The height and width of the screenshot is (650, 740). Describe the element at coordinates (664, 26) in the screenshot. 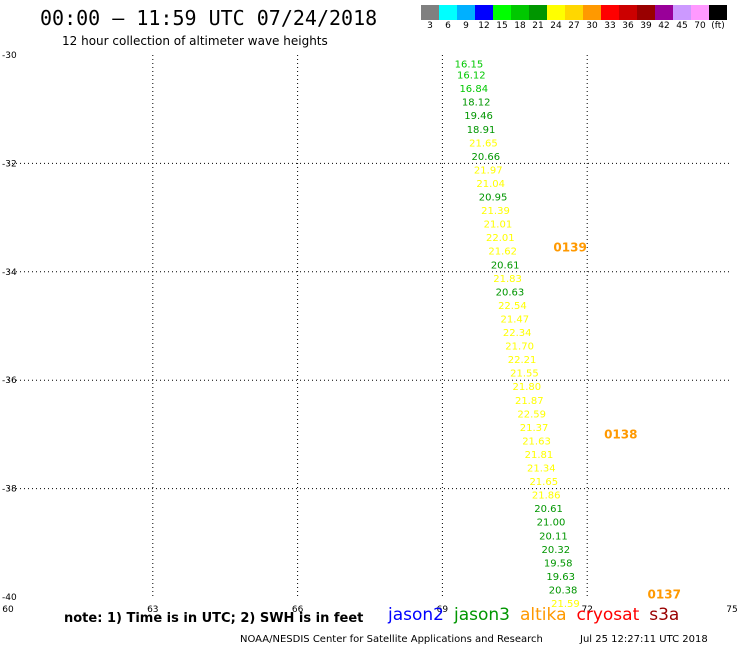

I see `legend-label: 42` at that location.